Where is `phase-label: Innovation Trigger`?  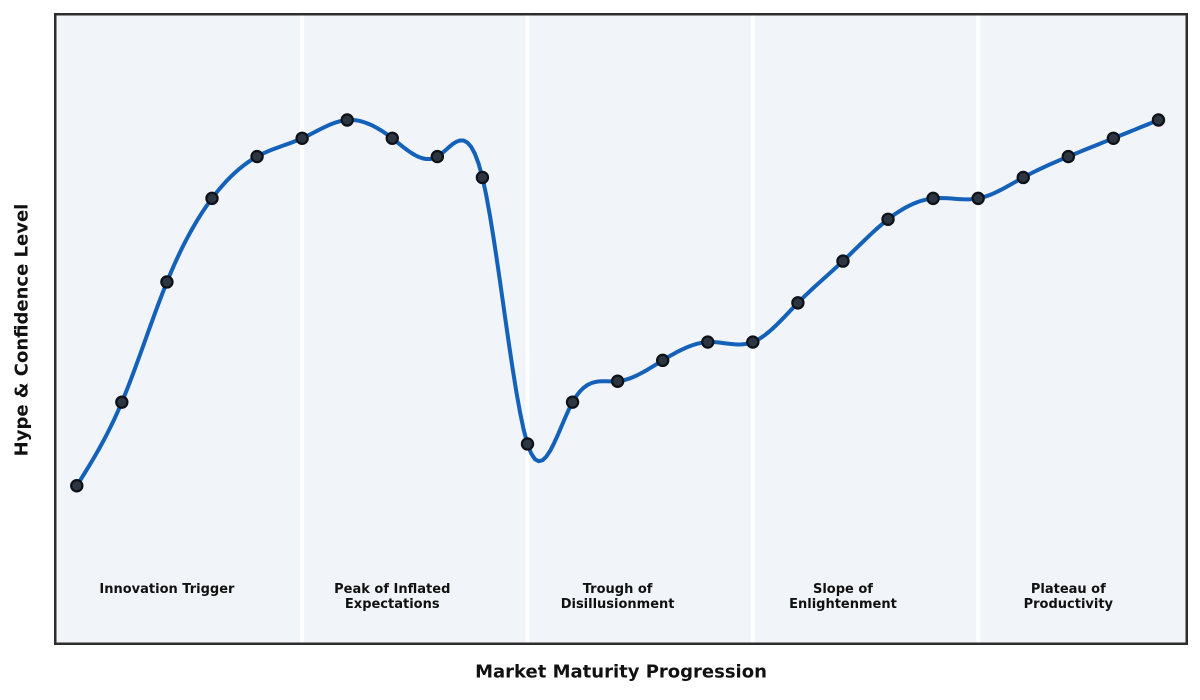
phase-label: Innovation Trigger is located at coordinates (167, 589).